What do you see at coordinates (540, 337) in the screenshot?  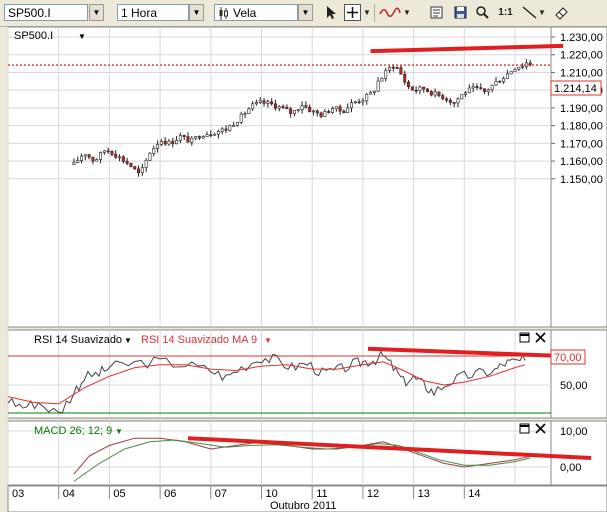 I see `rsi-close-icon` at bounding box center [540, 337].